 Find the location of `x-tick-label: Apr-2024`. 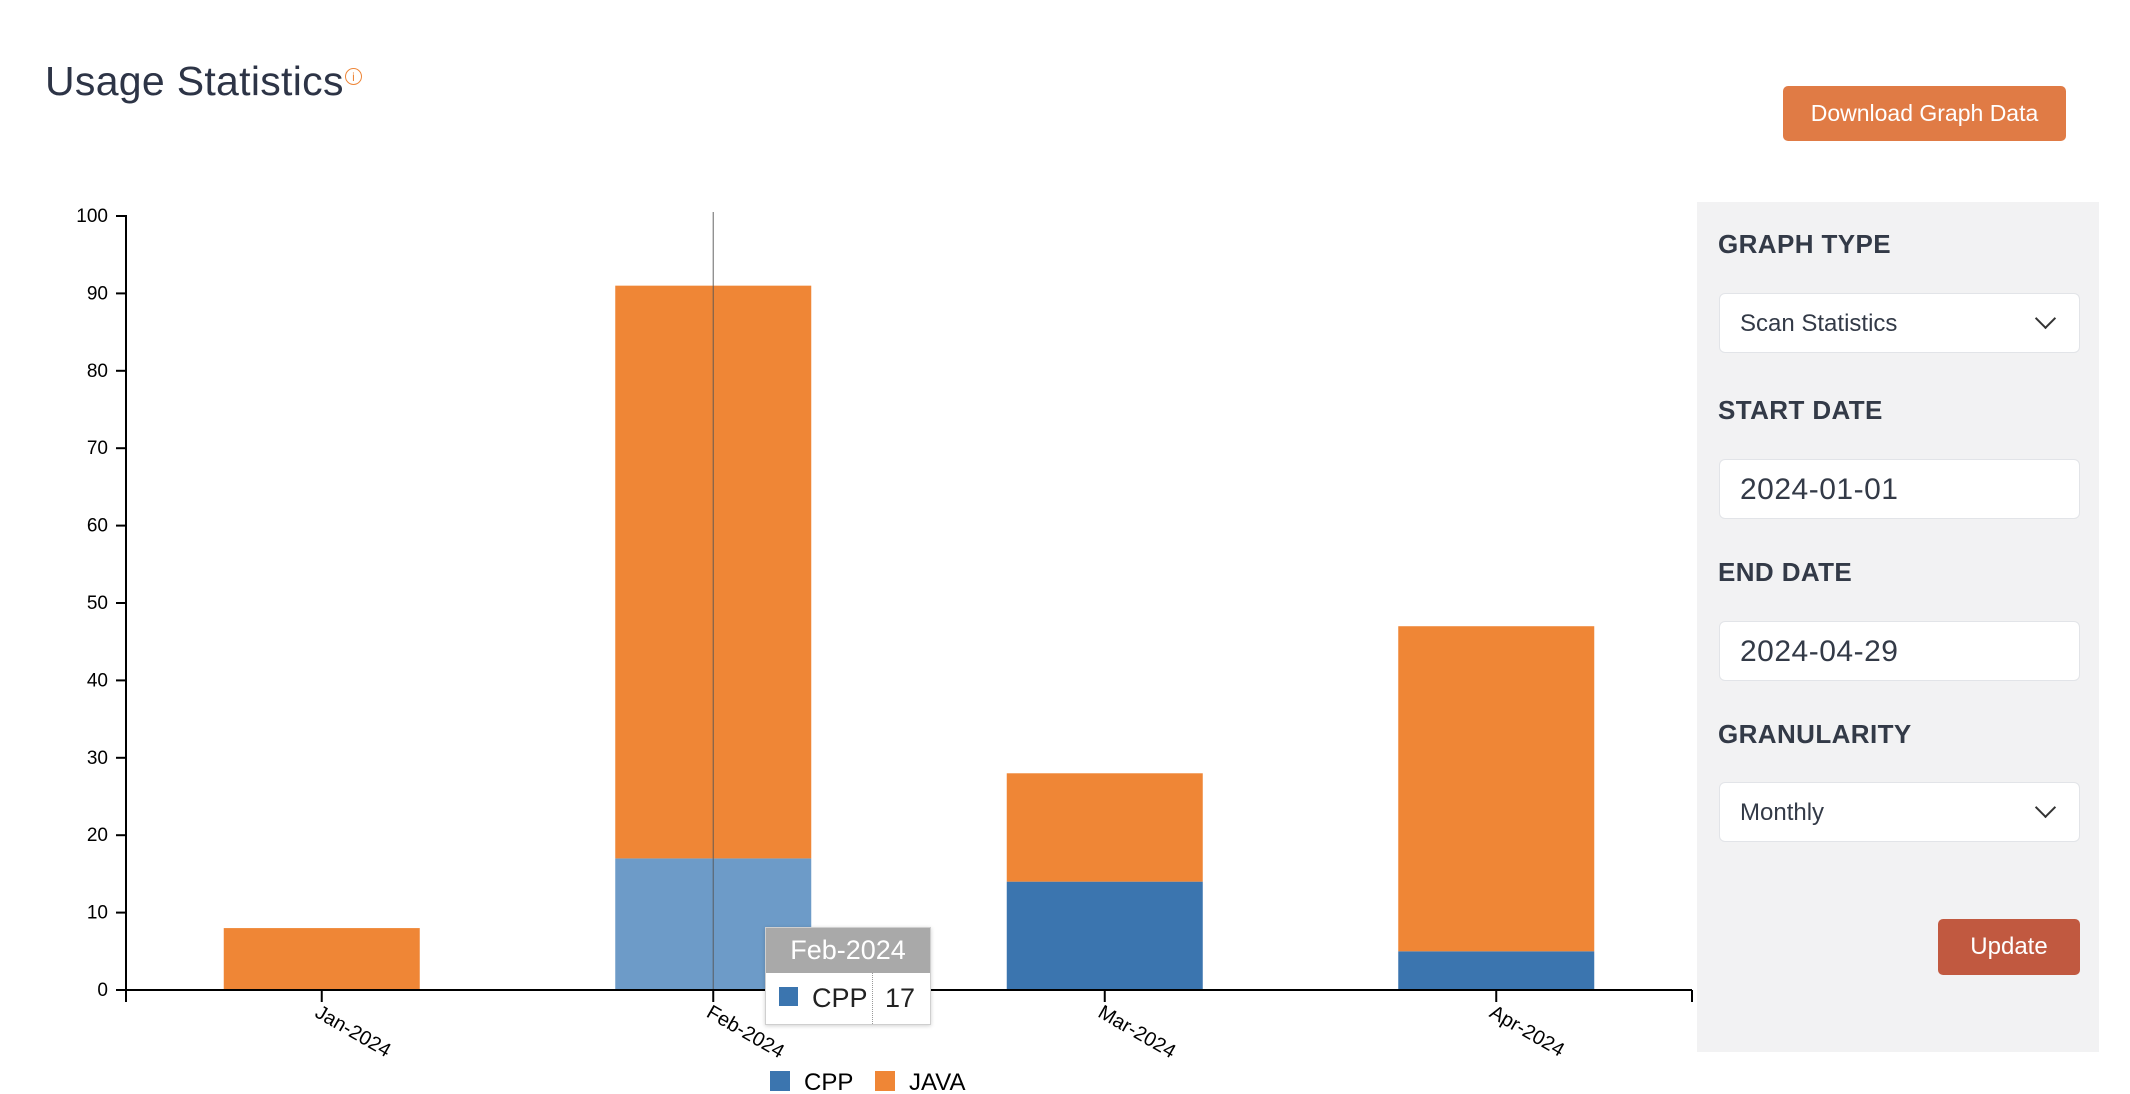

x-tick-label: Apr-2024 is located at coordinates (1527, 1031).